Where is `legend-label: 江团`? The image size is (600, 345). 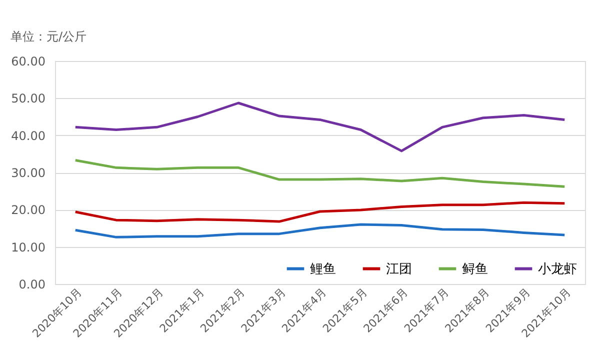
legend-label: 江团 is located at coordinates (399, 269).